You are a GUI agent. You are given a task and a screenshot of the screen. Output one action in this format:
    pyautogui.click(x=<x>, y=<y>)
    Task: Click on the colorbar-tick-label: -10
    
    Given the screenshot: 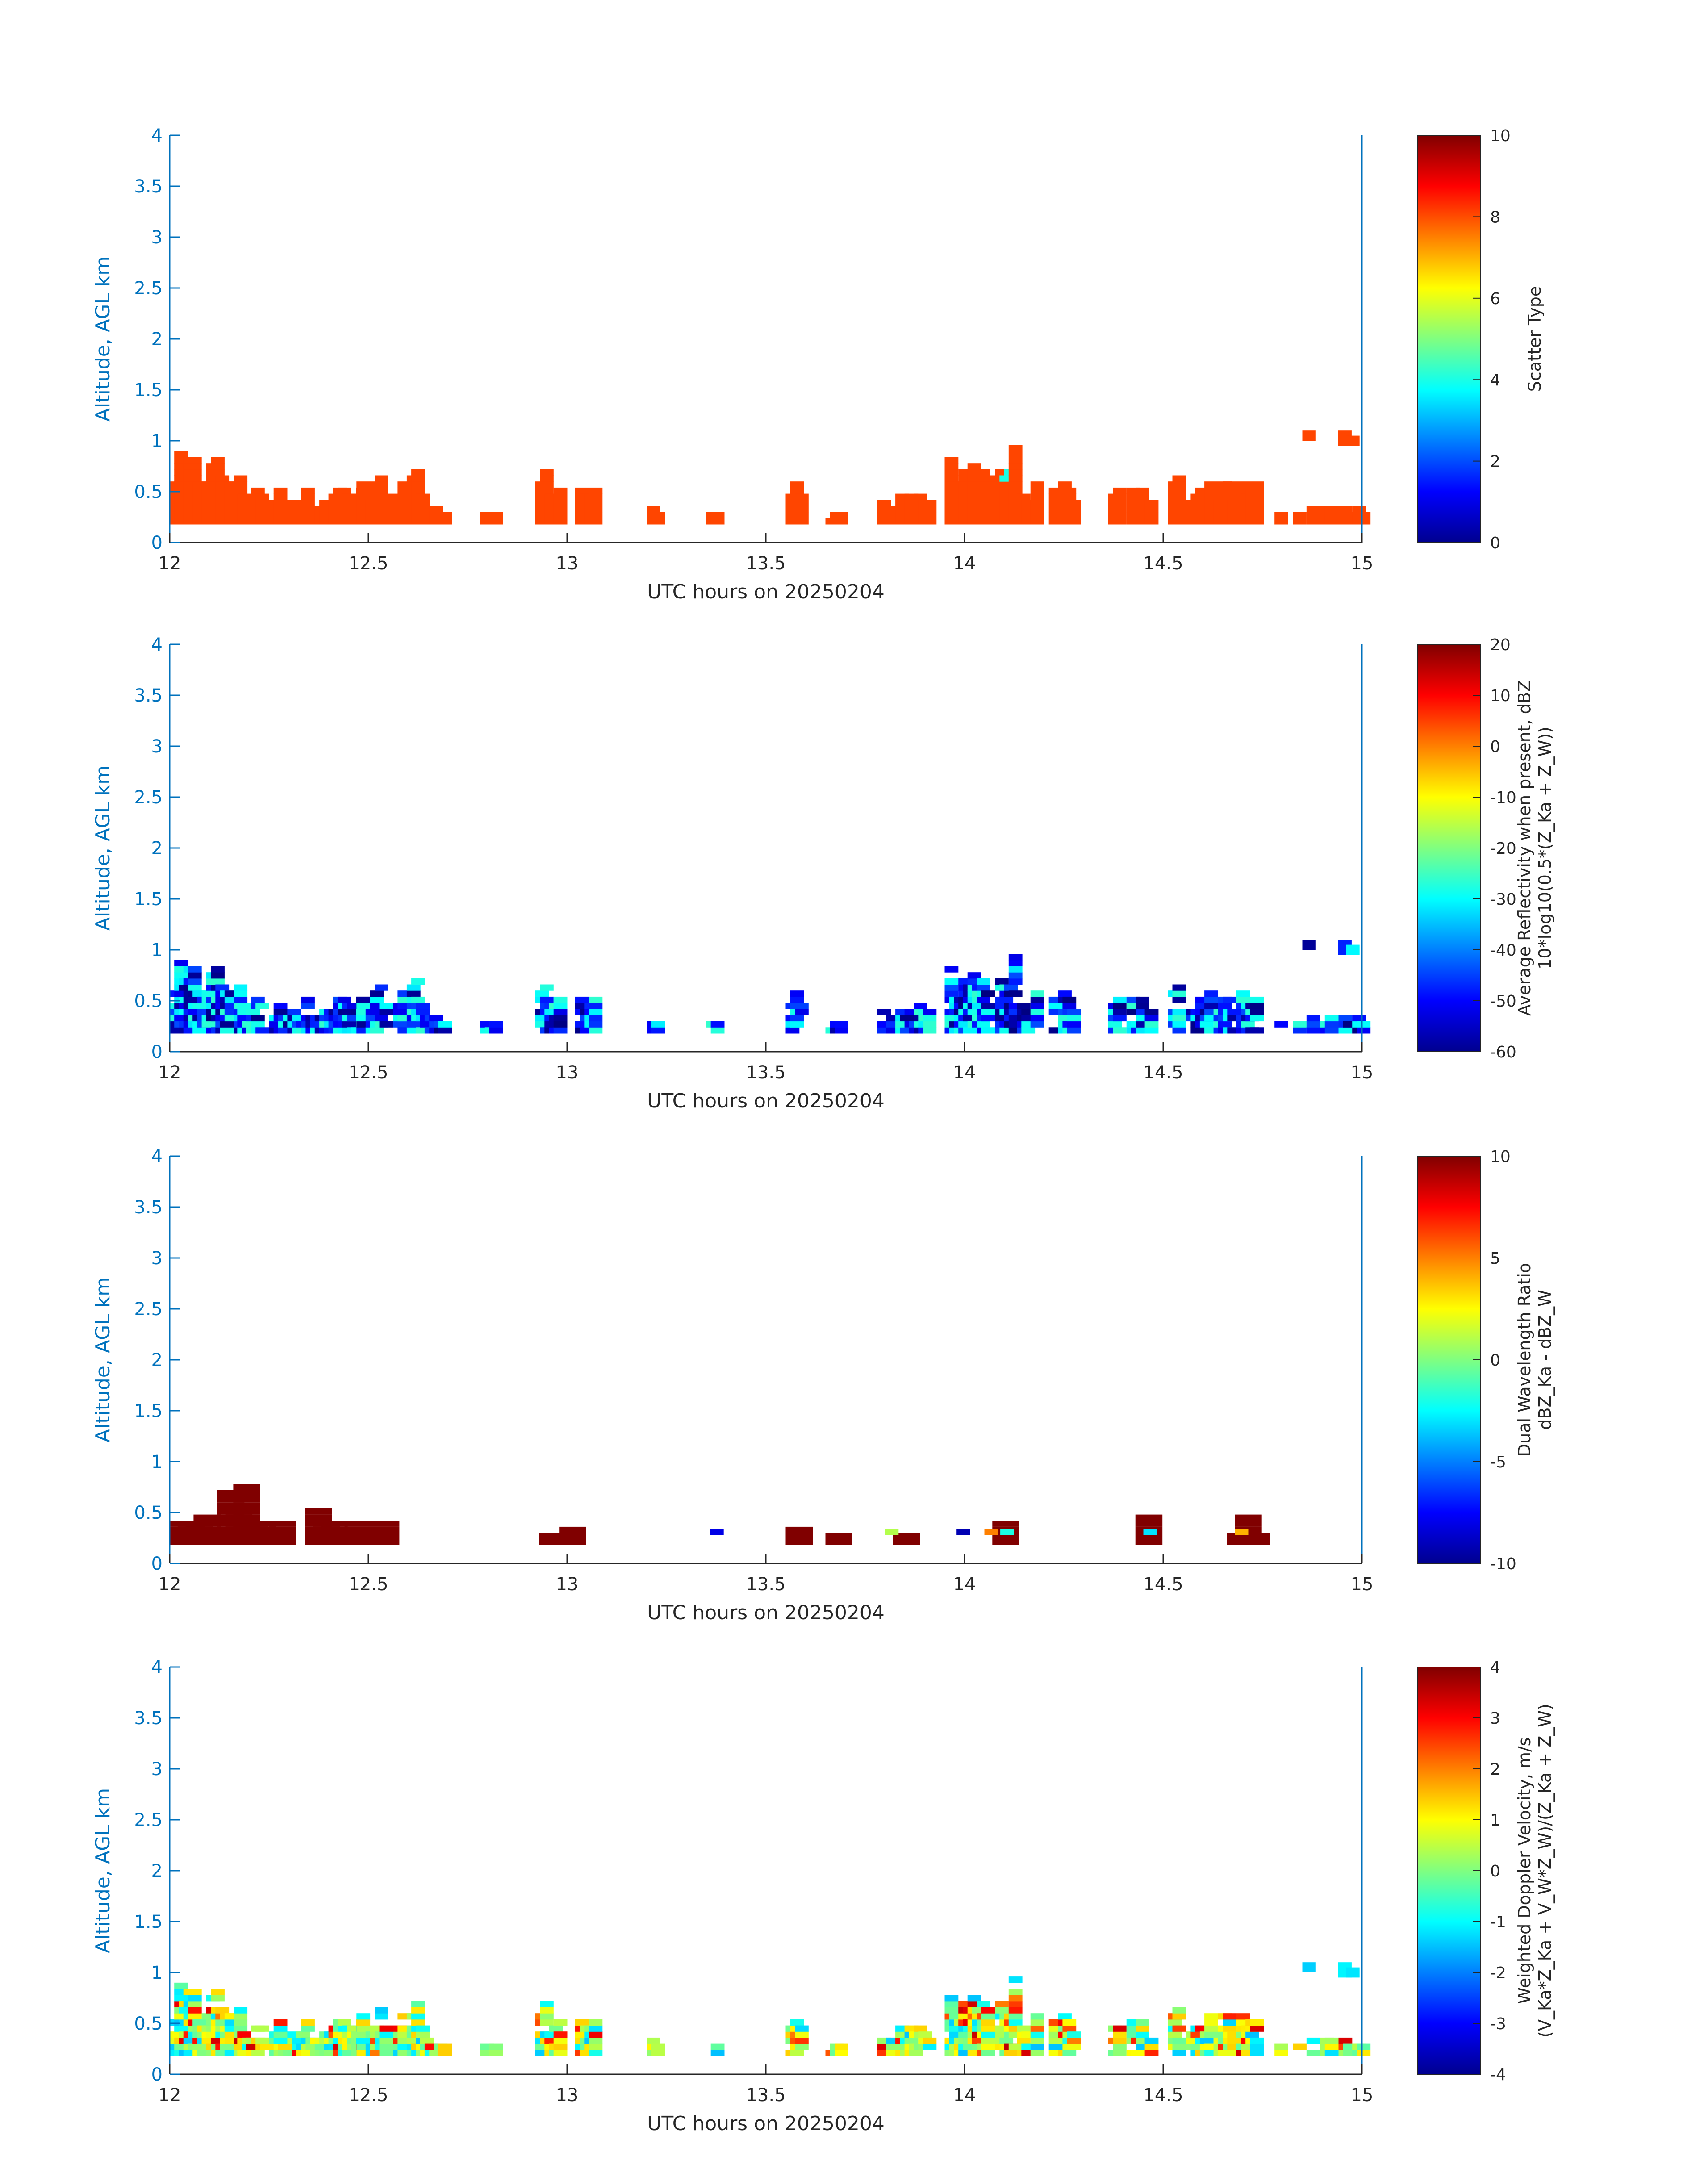 What is the action you would take?
    pyautogui.click(x=1503, y=1564)
    